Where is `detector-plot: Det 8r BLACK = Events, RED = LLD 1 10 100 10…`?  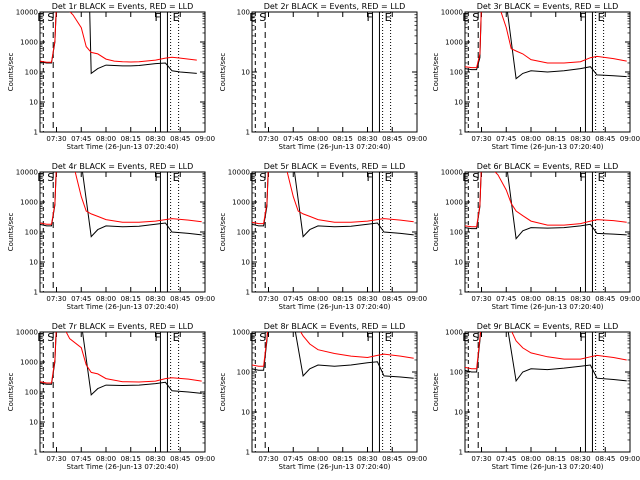
detector-plot: Det 8r BLACK = Events, RED = LLD 1 10 100 10… is located at coordinates (323, 396).